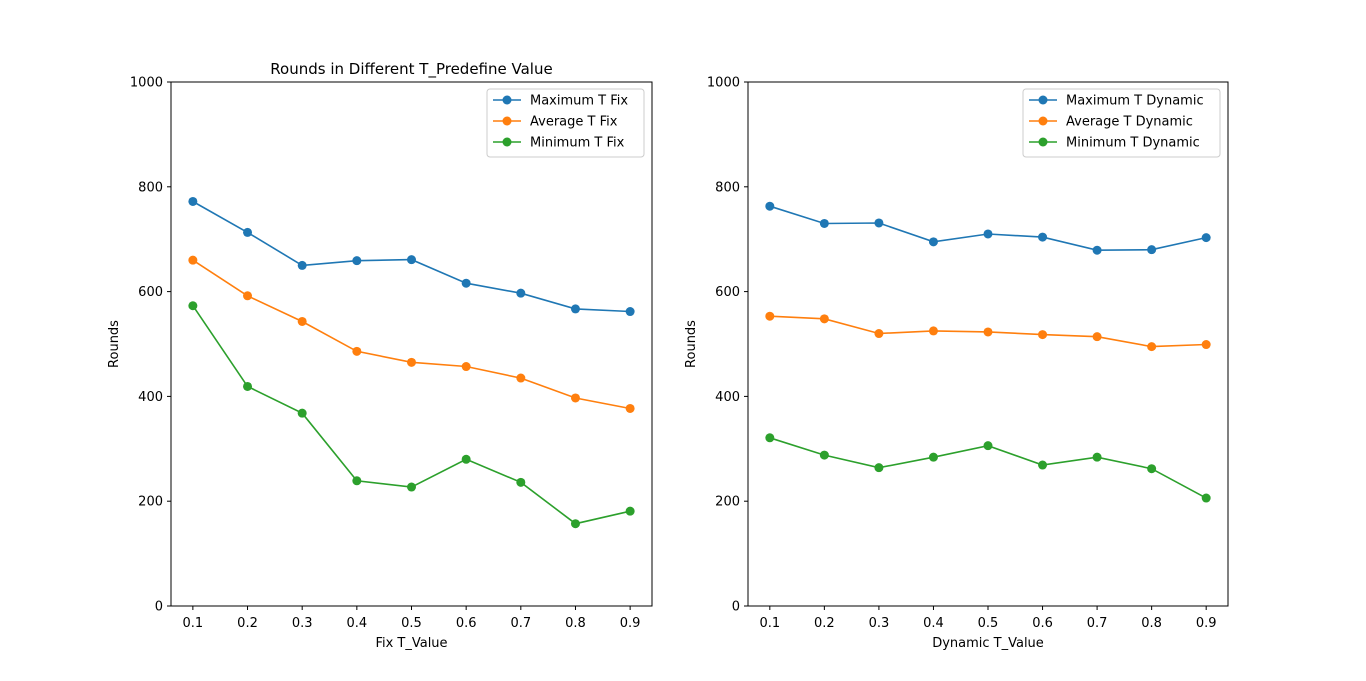 The height and width of the screenshot is (681, 1366). What do you see at coordinates (1133, 143) in the screenshot?
I see `legend-label: Minimum T Dynamic` at bounding box center [1133, 143].